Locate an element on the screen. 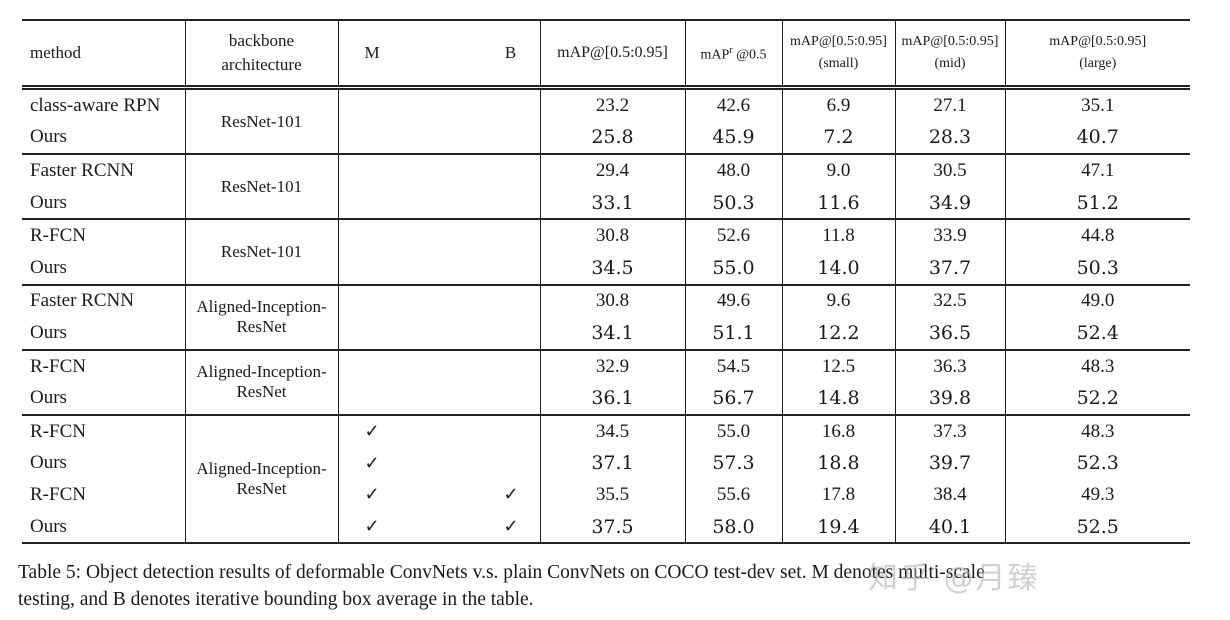 Image resolution: width=1230 pixels, height=620 pixels. value-cell: 9.6 is located at coordinates (838, 301).